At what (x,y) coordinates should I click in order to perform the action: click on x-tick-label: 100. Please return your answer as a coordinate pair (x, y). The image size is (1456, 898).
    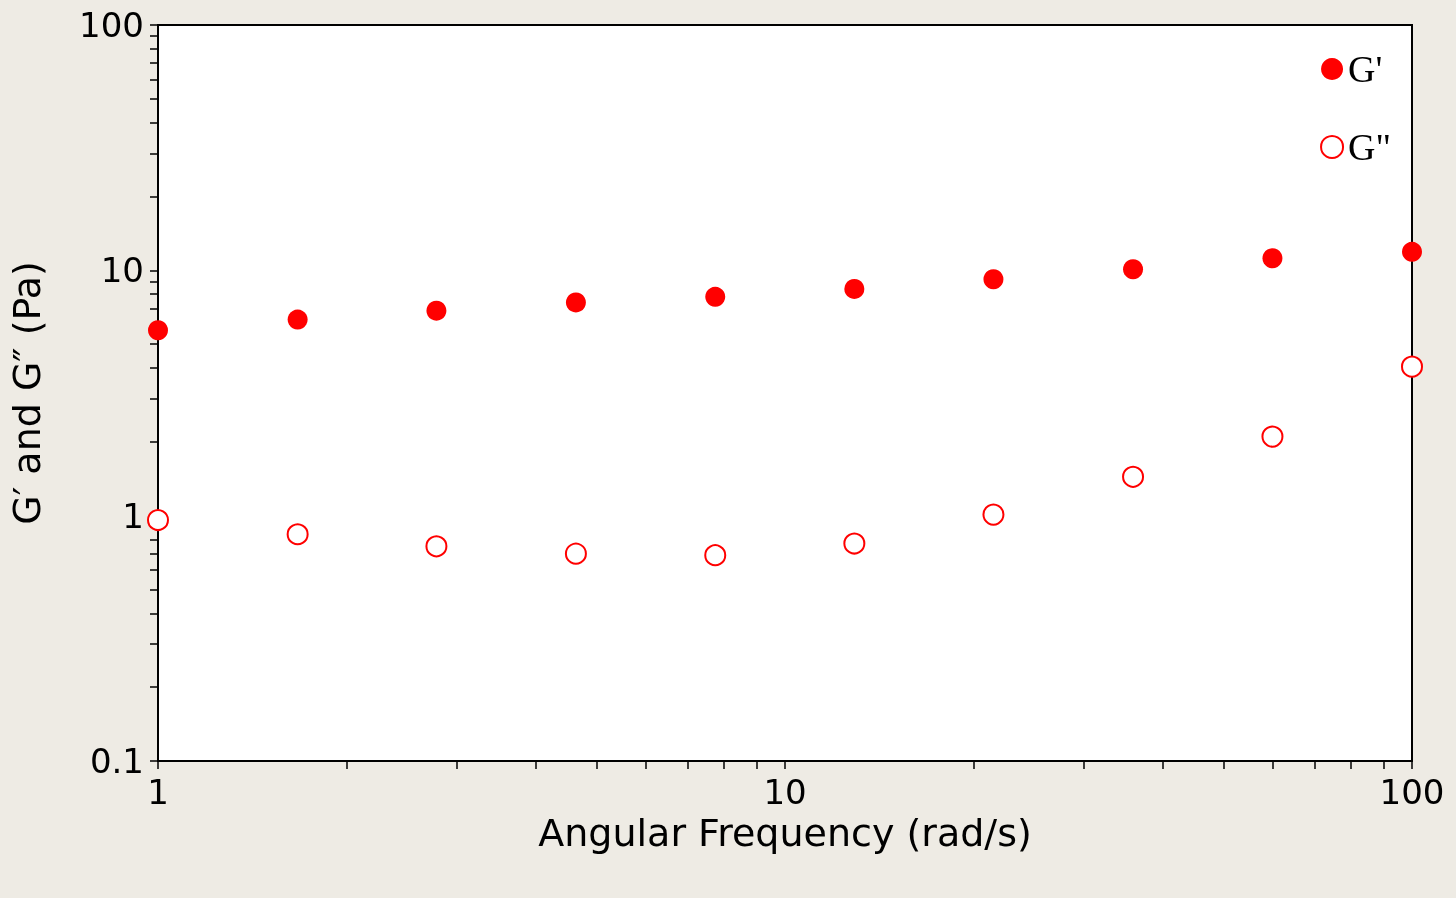
    Looking at the image, I should click on (1412, 792).